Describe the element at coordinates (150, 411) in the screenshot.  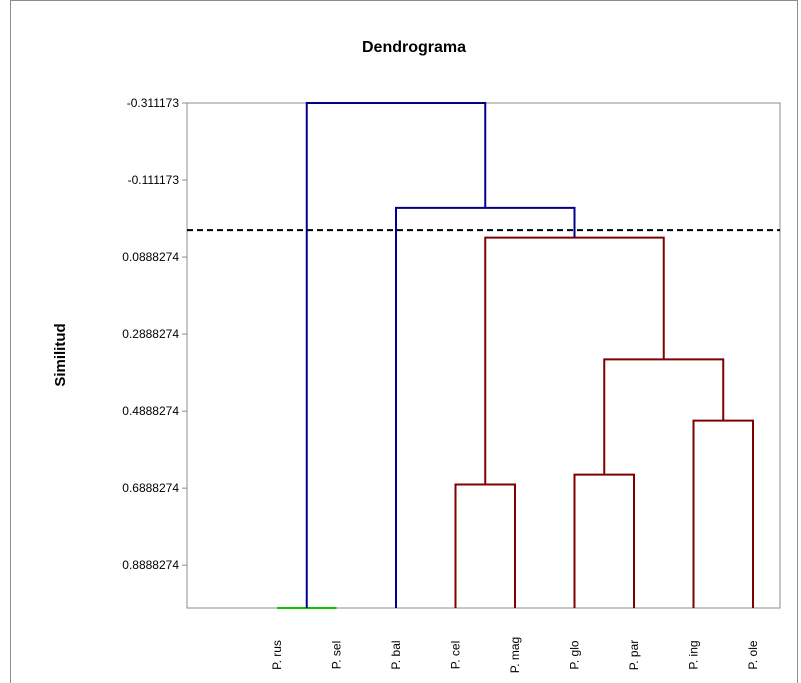
I see `y-tick-label: 0.4888274` at that location.